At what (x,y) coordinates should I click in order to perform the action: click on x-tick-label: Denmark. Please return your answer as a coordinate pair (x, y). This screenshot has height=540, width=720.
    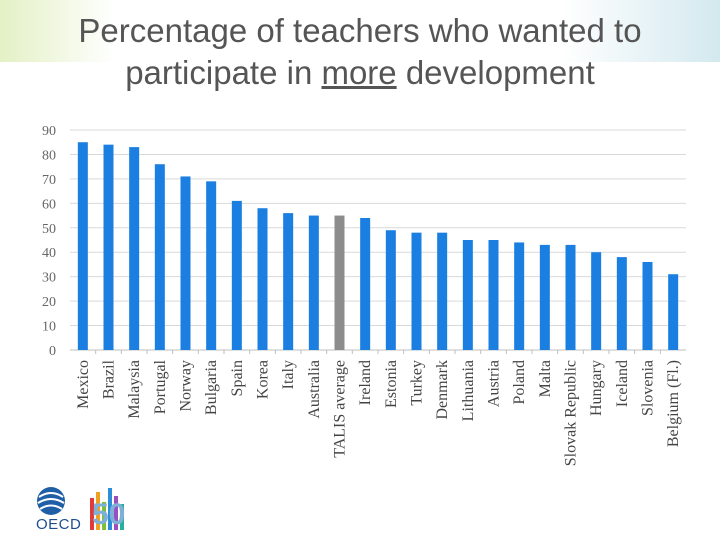
    Looking at the image, I should click on (442, 390).